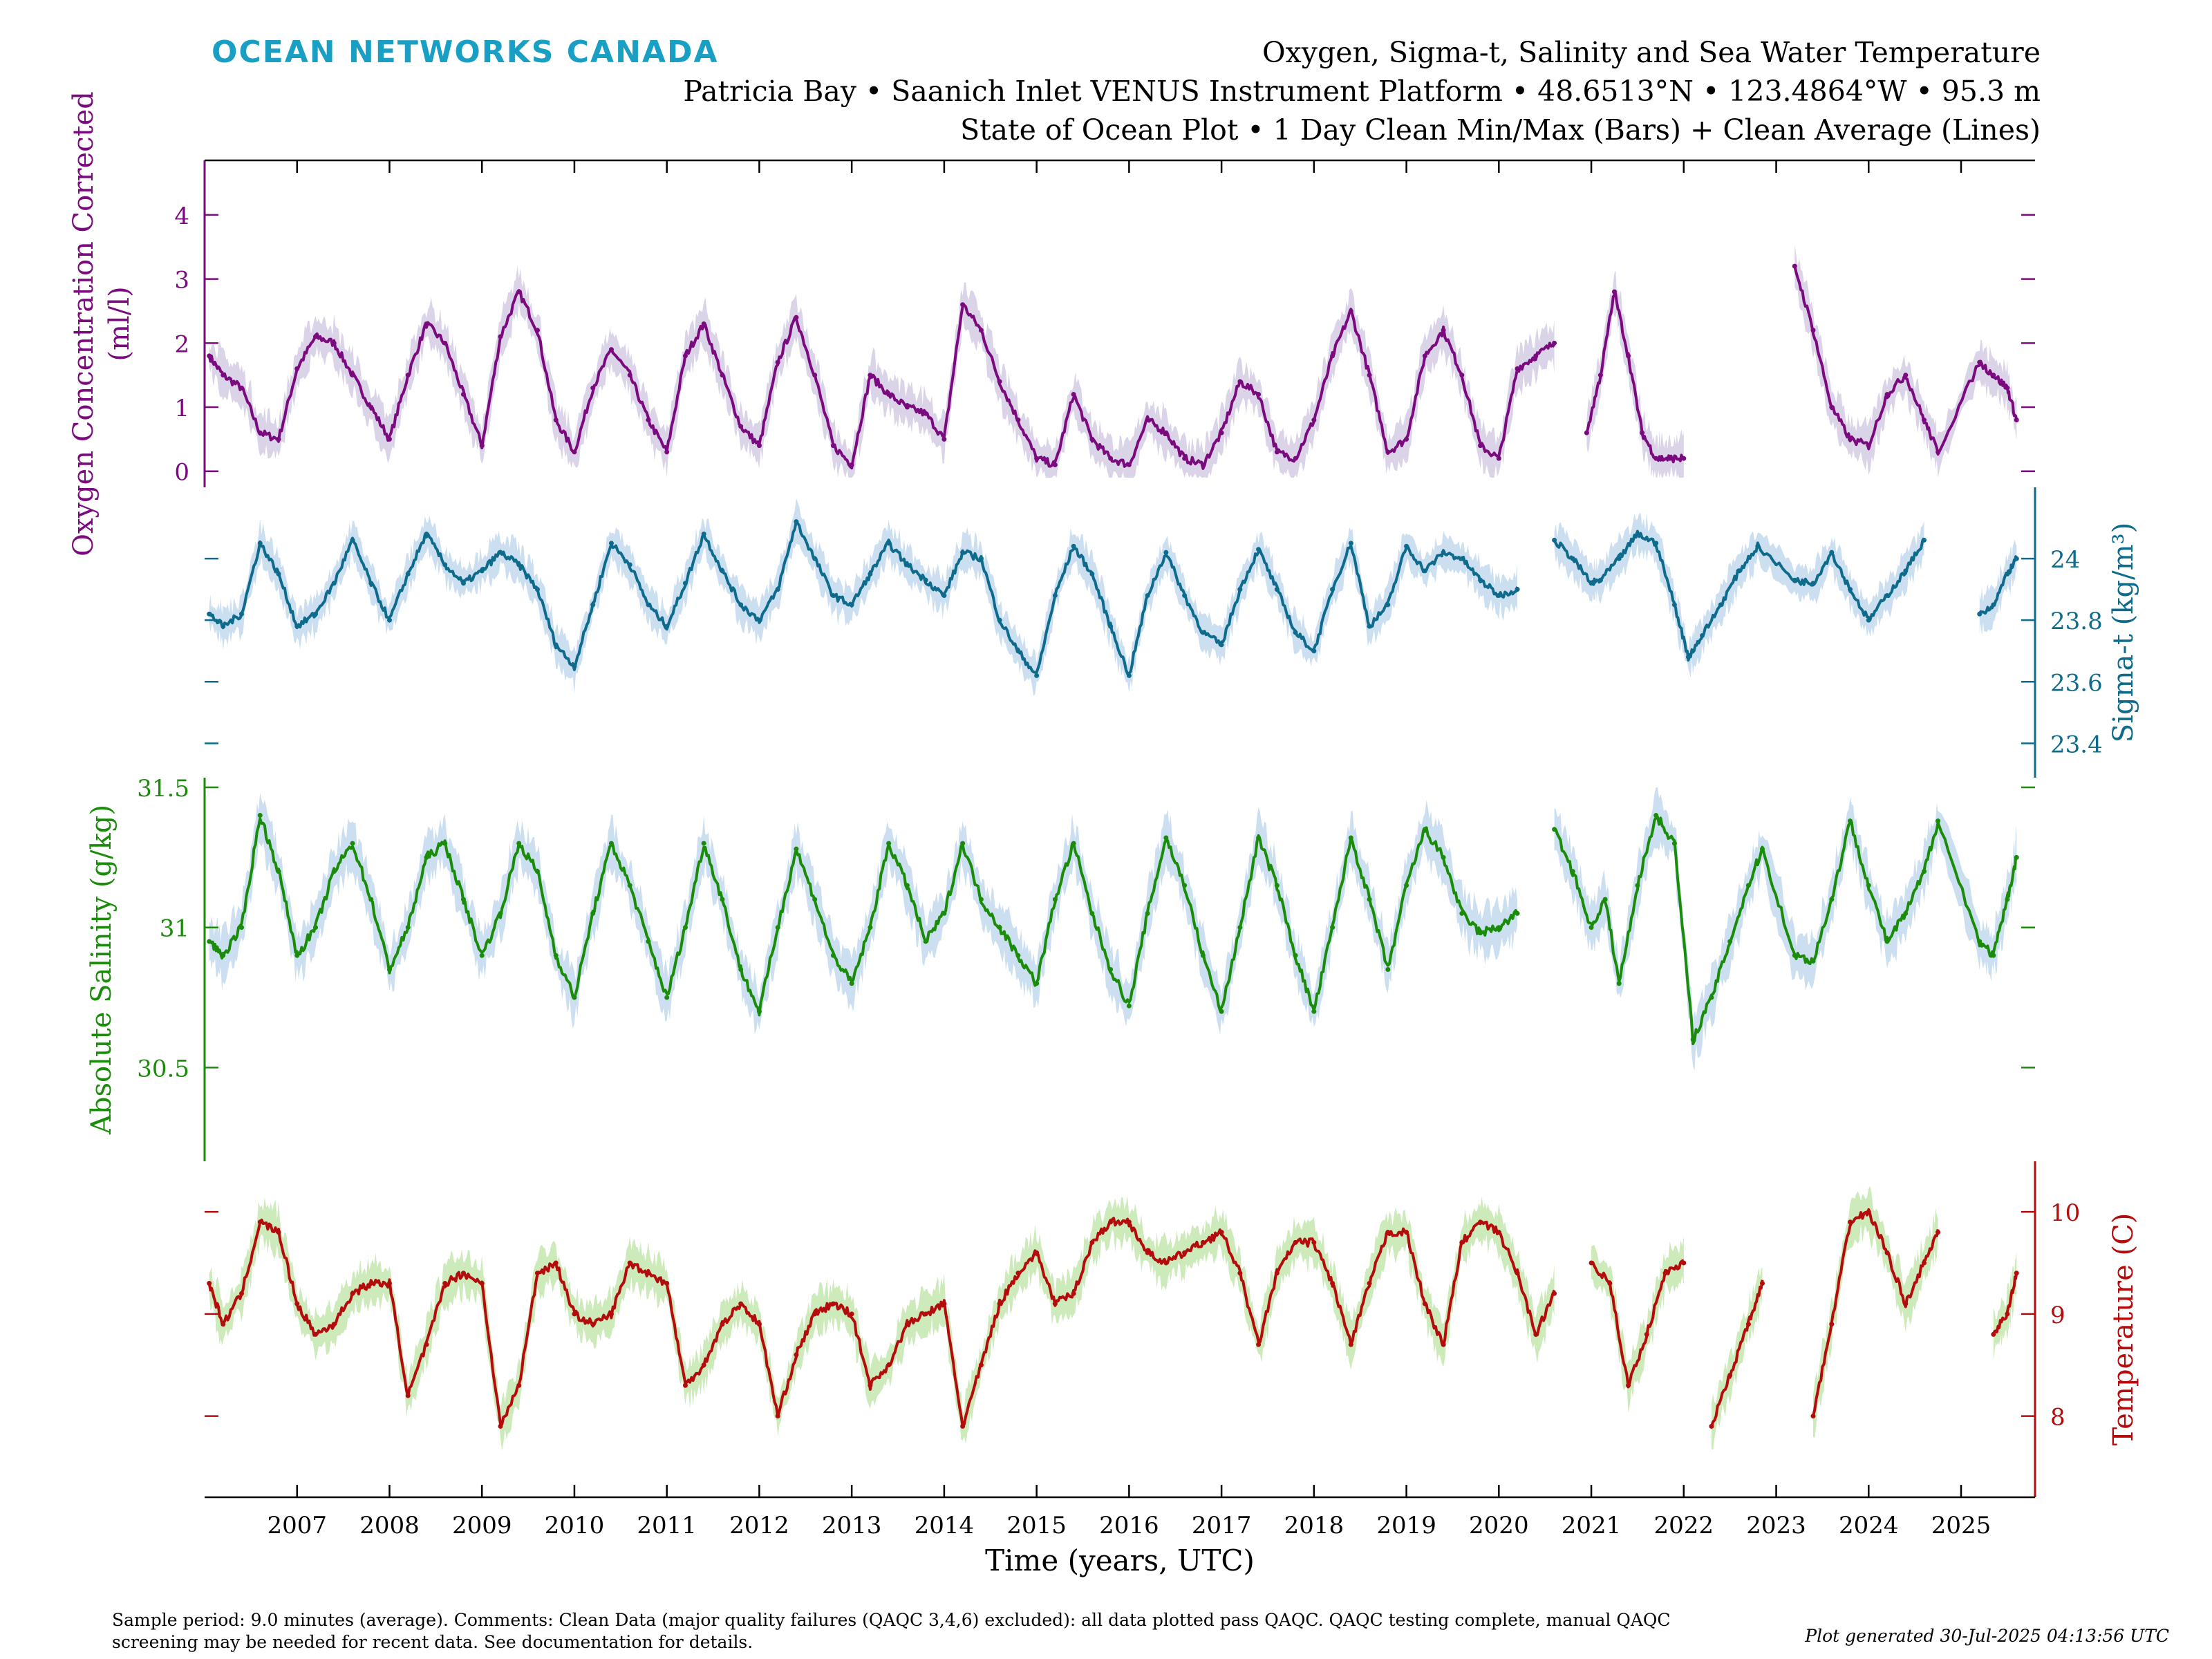 The width and height of the screenshot is (2212, 1659). Describe the element at coordinates (1314, 1525) in the screenshot. I see `x-tick-label: 2018` at that location.